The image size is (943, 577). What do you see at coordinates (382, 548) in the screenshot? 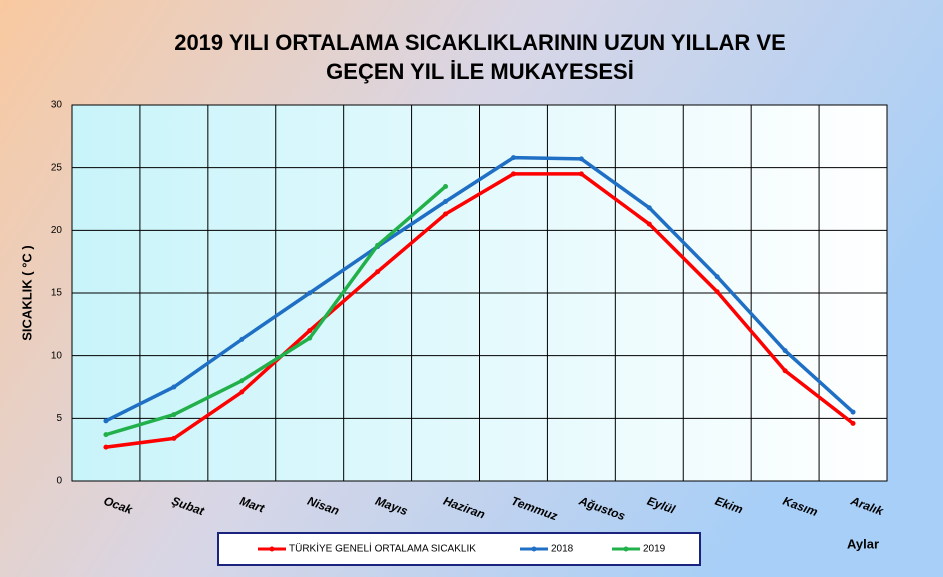
I see `legend-label: TÜRKİYE GENELİ ORTALAMA SICAKLIK` at bounding box center [382, 548].